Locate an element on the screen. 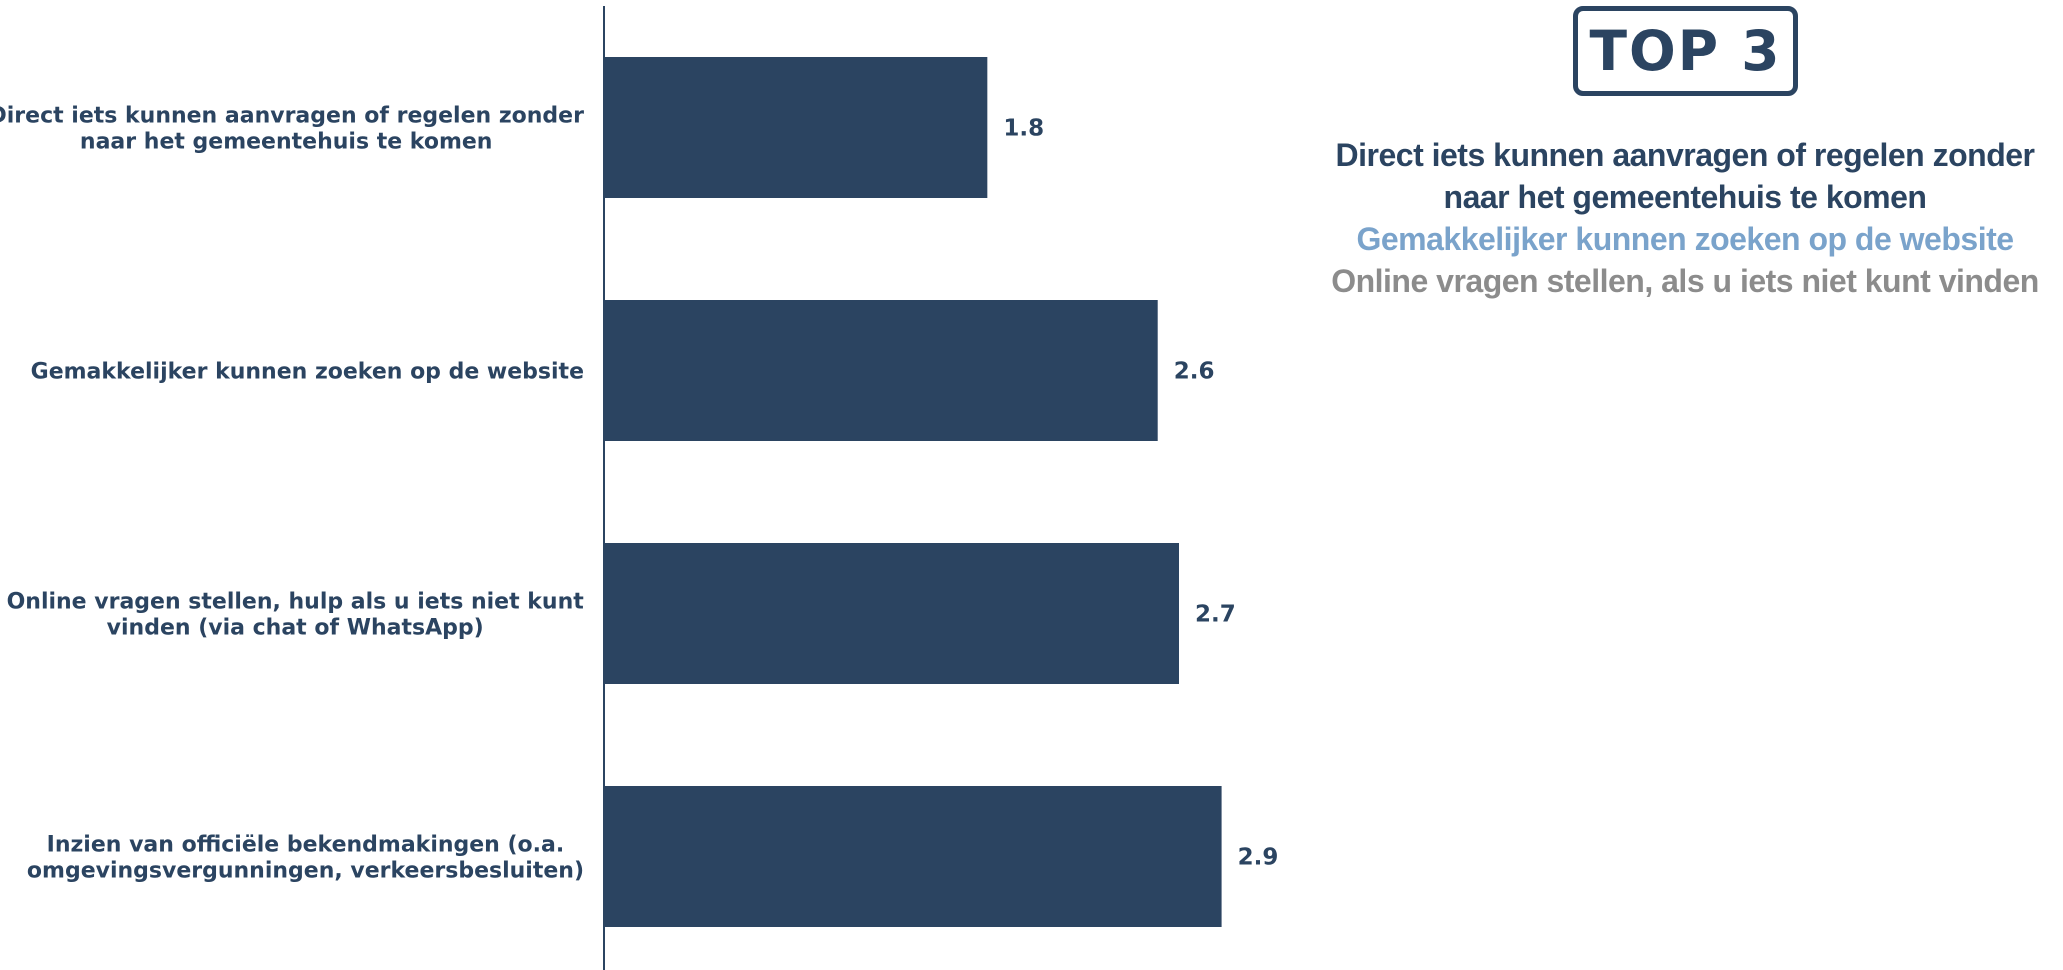  value-label-2: 2.6 is located at coordinates (1194, 372).